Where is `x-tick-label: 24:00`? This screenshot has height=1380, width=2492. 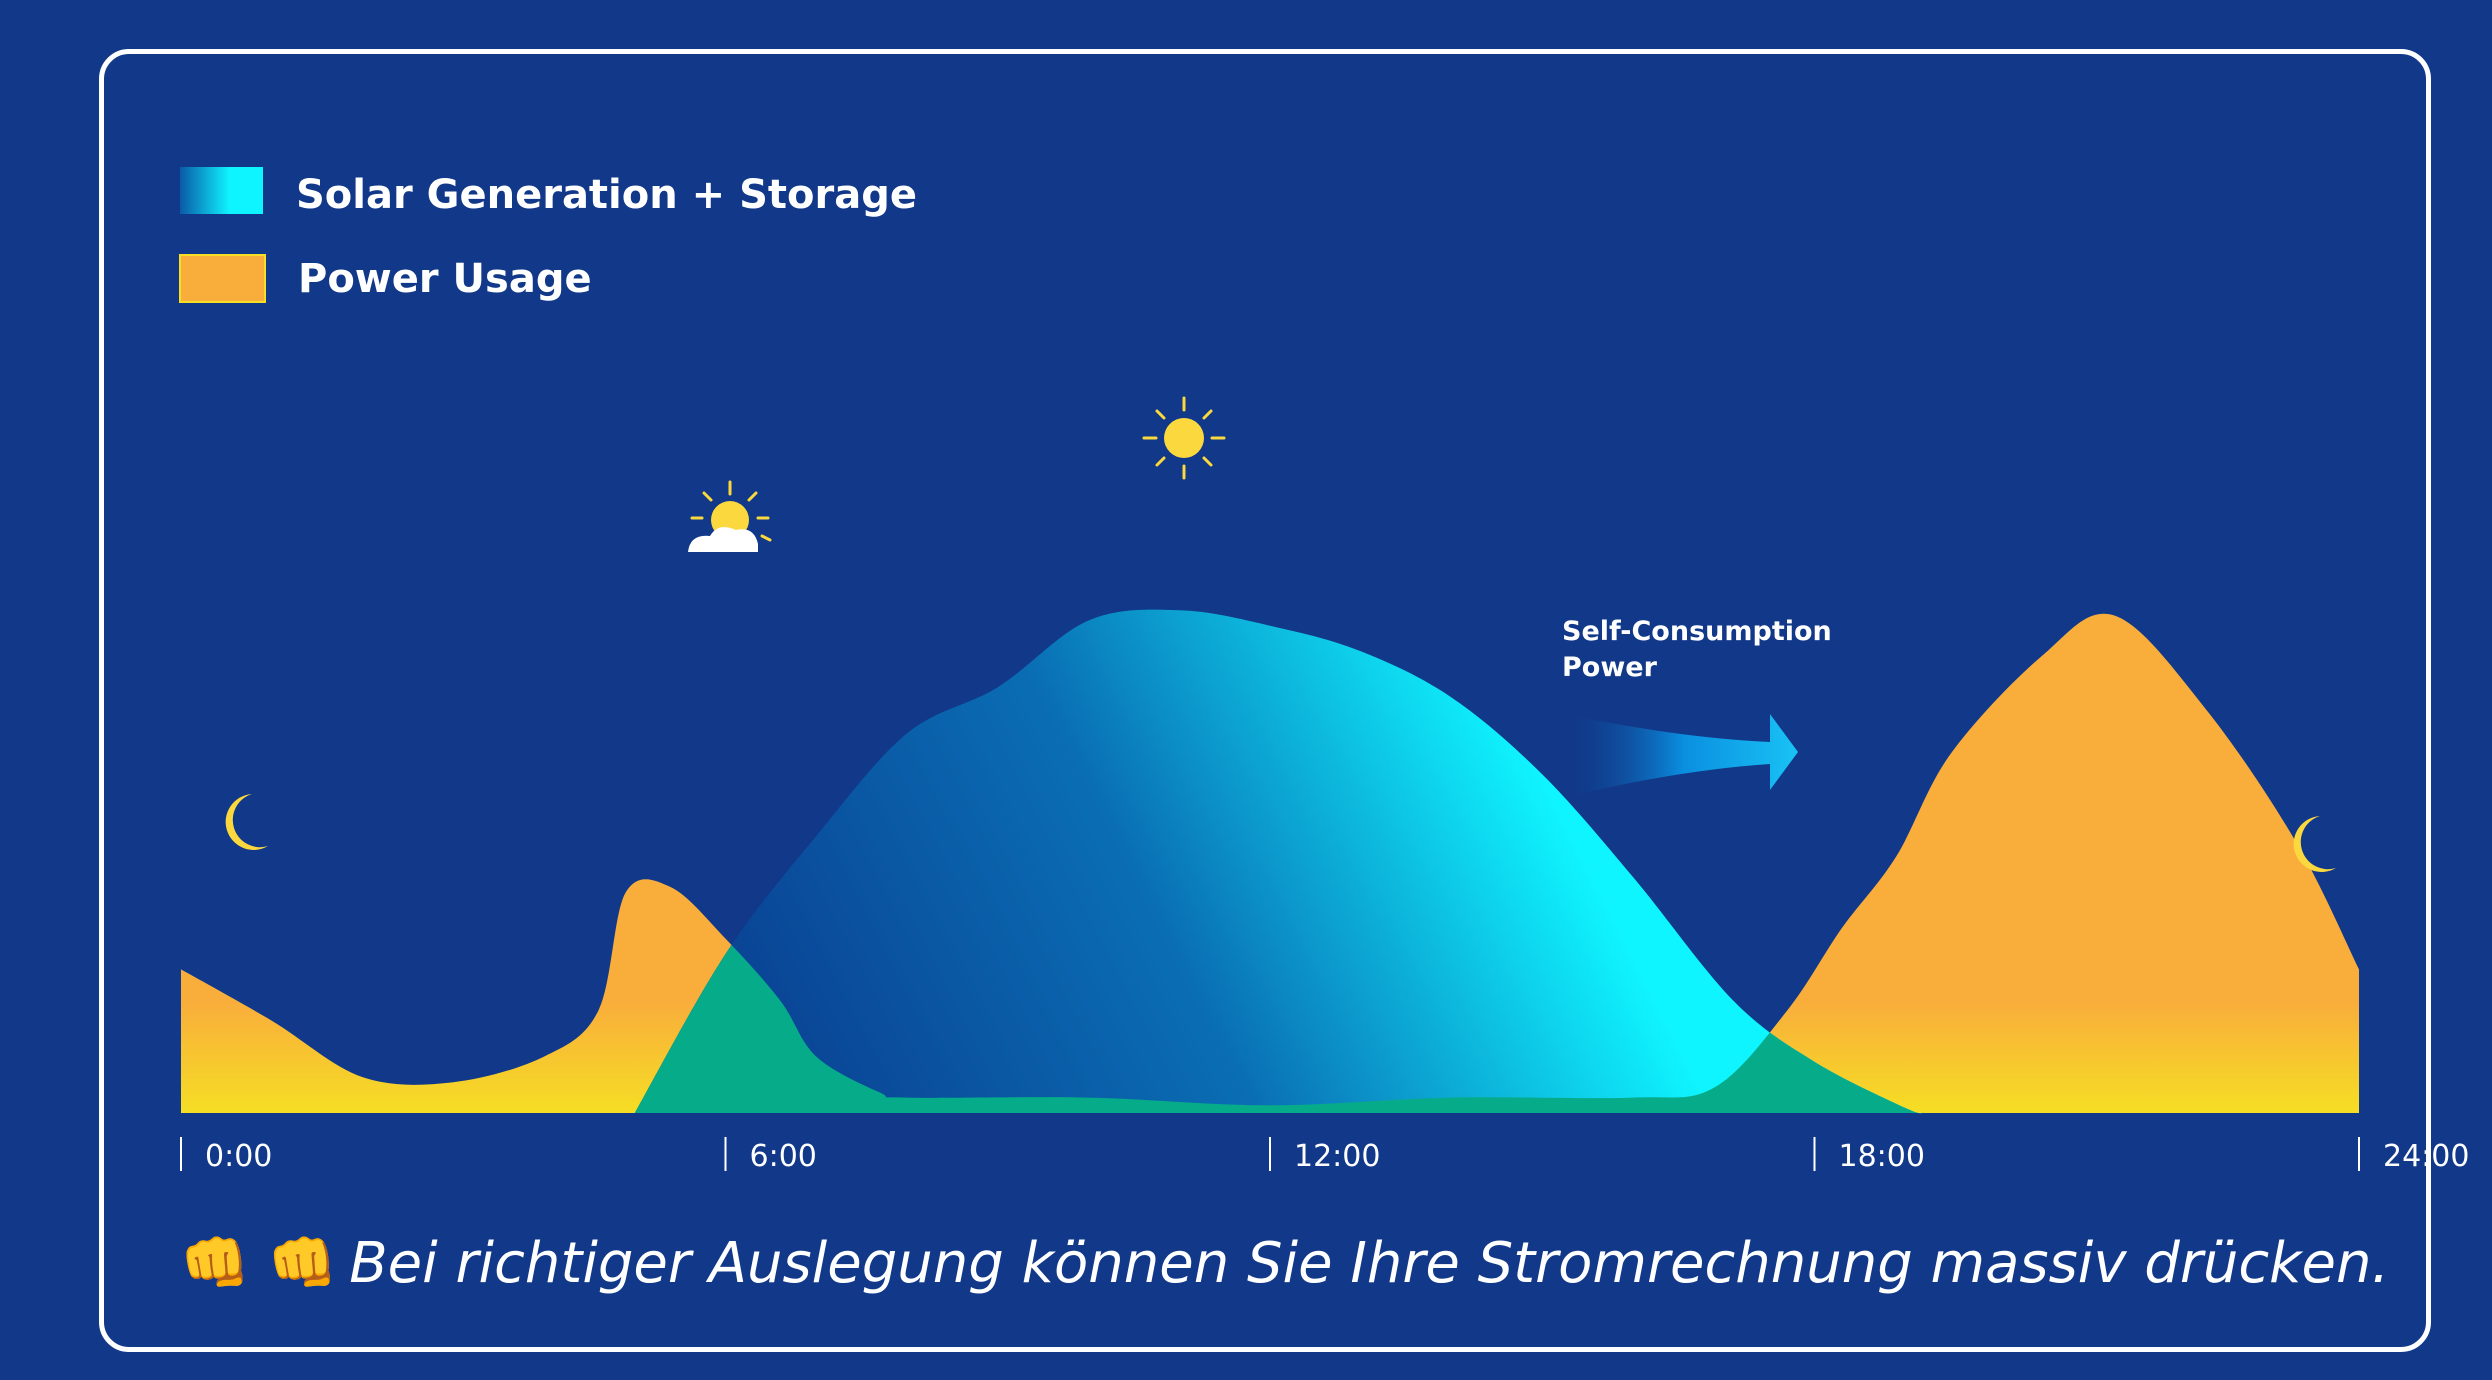 x-tick-label: 24:00 is located at coordinates (2426, 1156).